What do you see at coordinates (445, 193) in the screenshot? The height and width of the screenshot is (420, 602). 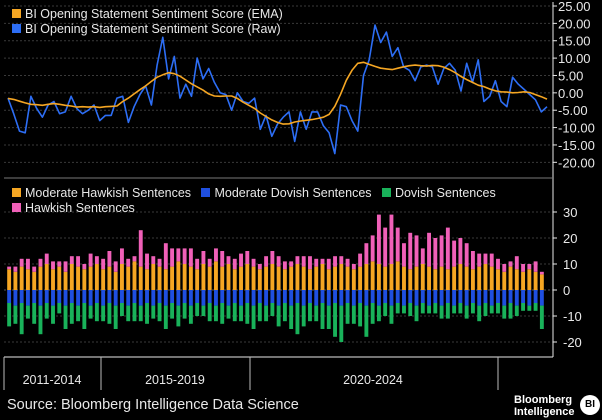 I see `legend-label-dovish: Dovish Sentences` at bounding box center [445, 193].